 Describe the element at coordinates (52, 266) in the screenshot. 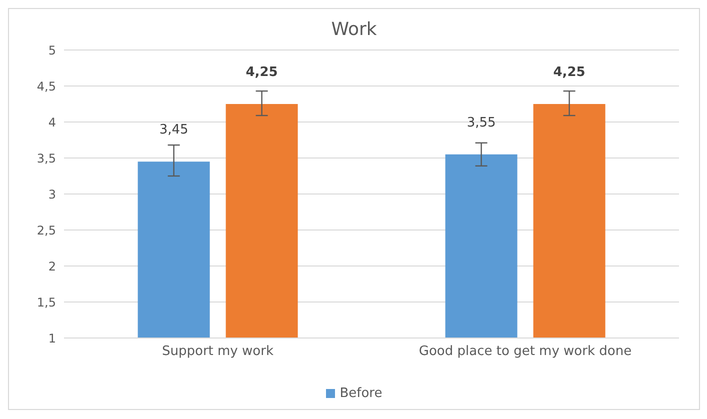

I see `y-tick-label: 2` at that location.